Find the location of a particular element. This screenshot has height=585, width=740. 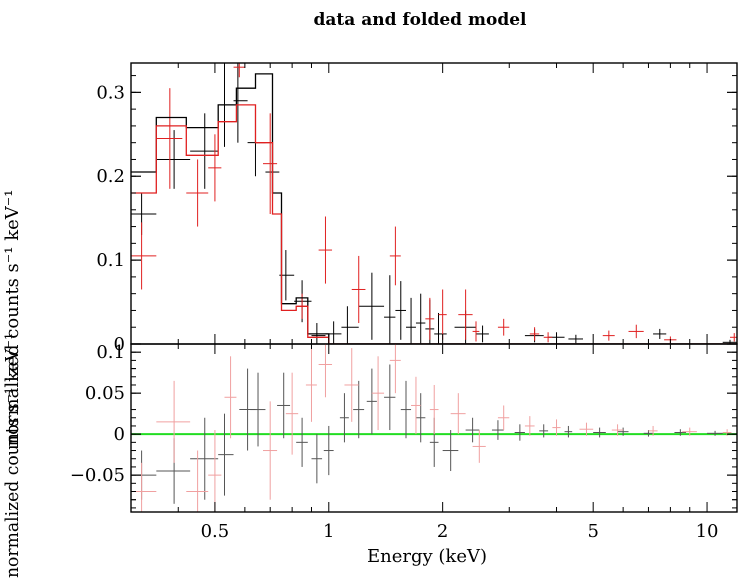

chart-title: data and folded model is located at coordinates (421, 20).